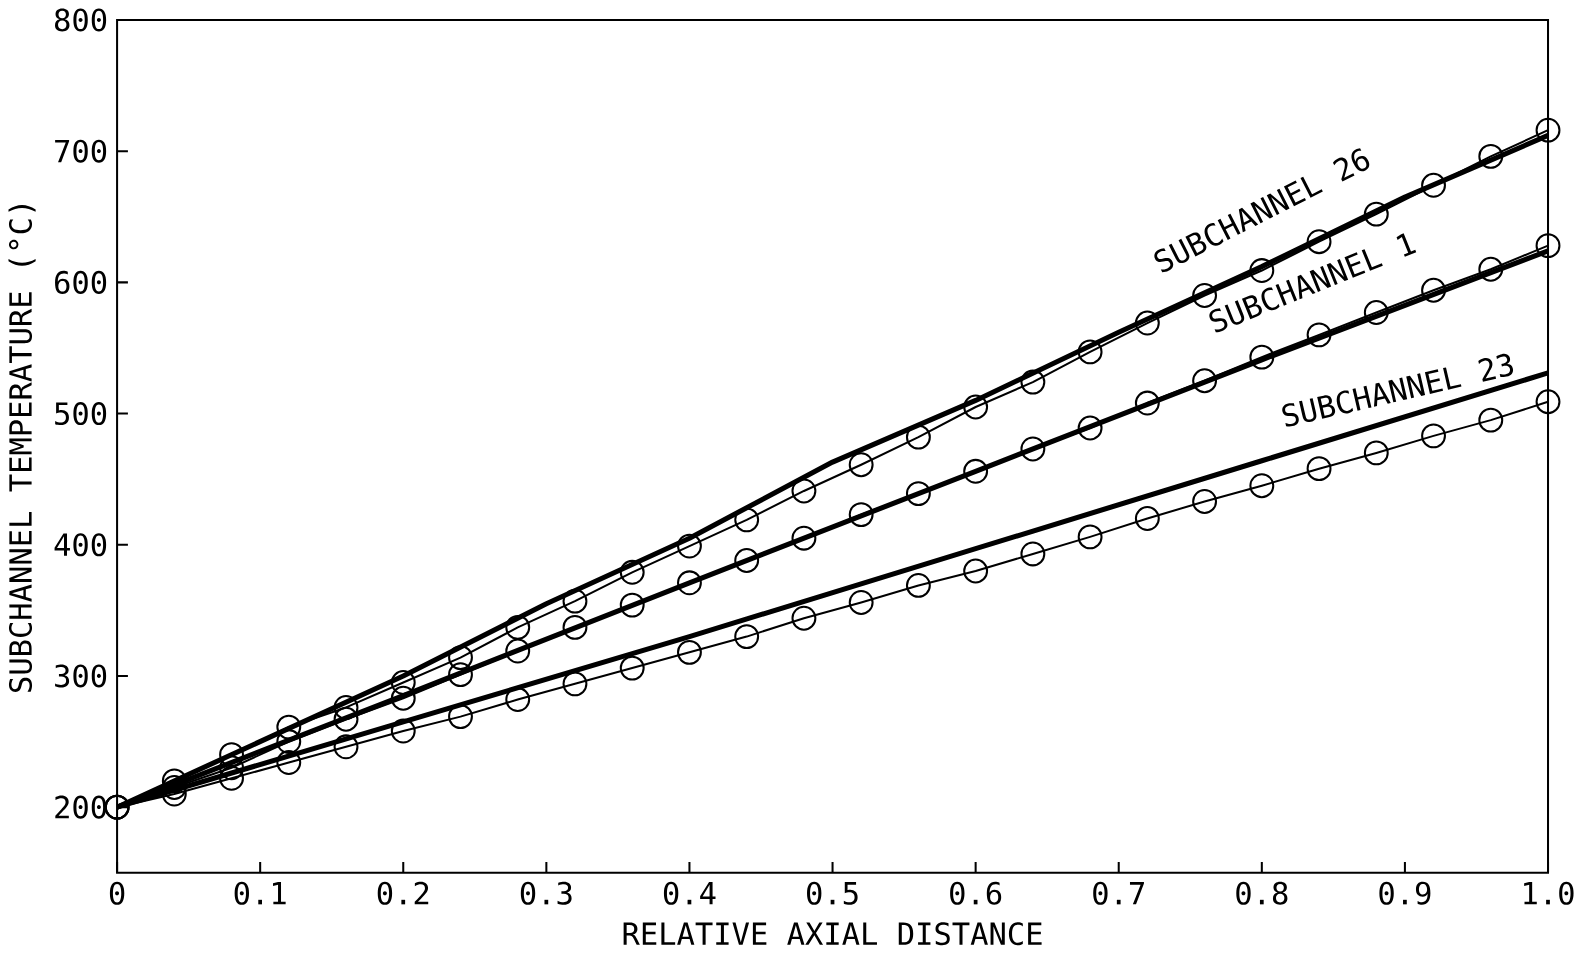 The height and width of the screenshot is (954, 1584). I want to click on x-tick-label: 0, so click(117, 893).